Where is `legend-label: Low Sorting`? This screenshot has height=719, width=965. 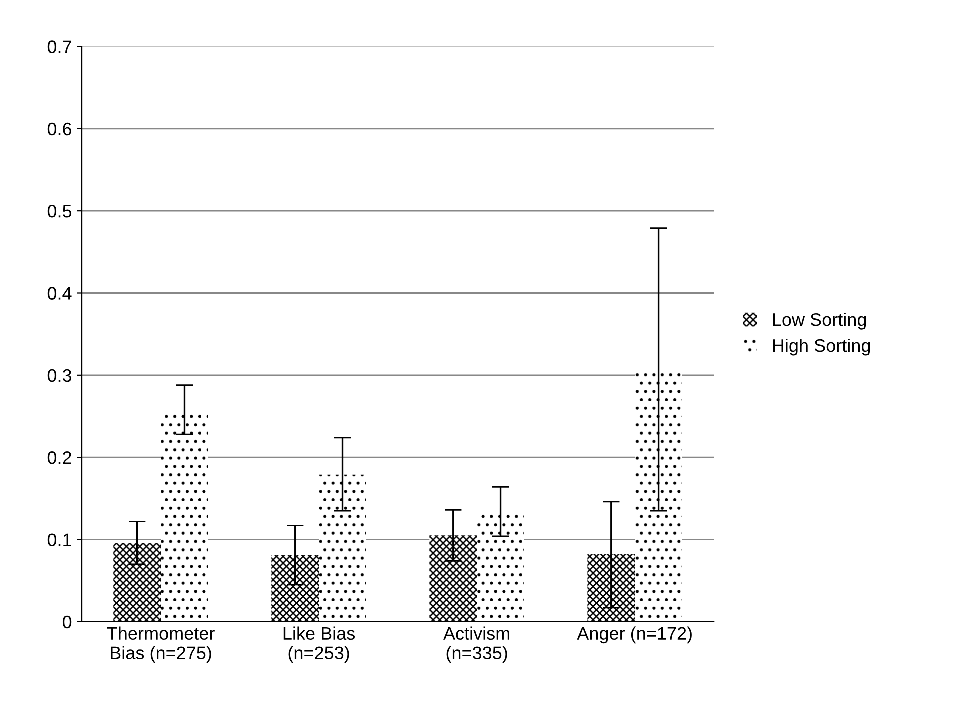 legend-label: Low Sorting is located at coordinates (819, 321).